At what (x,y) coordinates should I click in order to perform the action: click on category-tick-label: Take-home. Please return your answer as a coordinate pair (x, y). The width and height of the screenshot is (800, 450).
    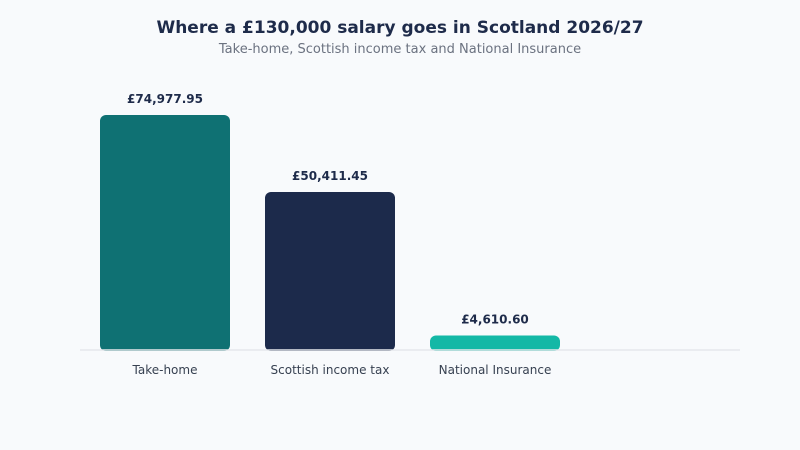
    Looking at the image, I should click on (165, 370).